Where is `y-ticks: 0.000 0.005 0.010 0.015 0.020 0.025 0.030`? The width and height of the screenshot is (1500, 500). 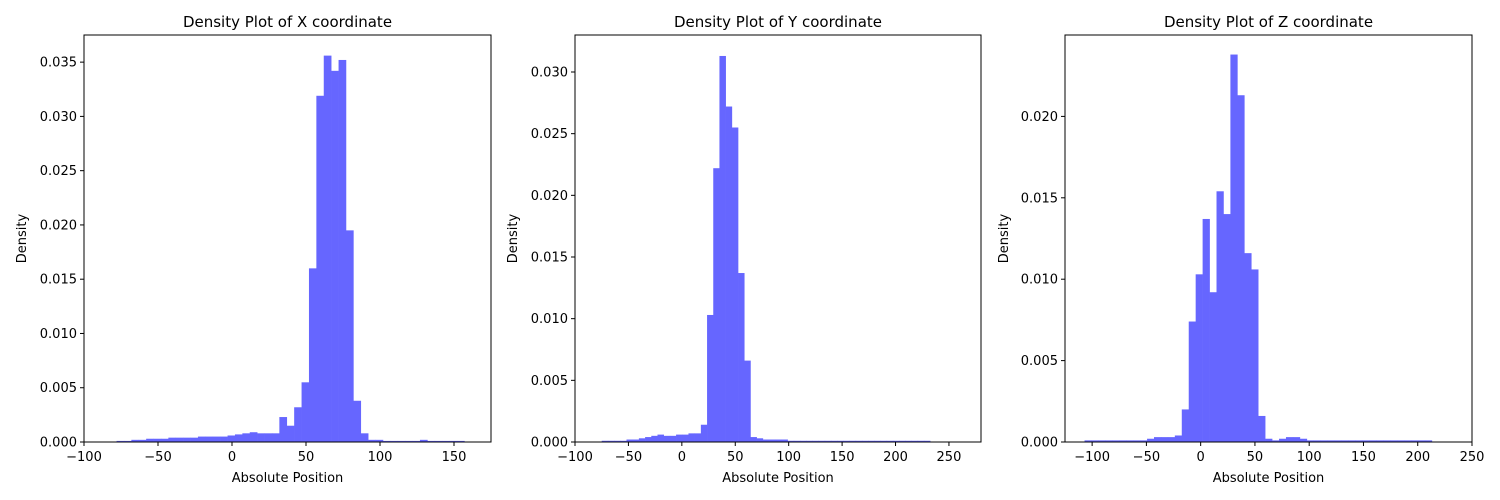
y-ticks: 0.000 0.005 0.010 0.015 0.020 0.025 0.030 is located at coordinates (553, 258).